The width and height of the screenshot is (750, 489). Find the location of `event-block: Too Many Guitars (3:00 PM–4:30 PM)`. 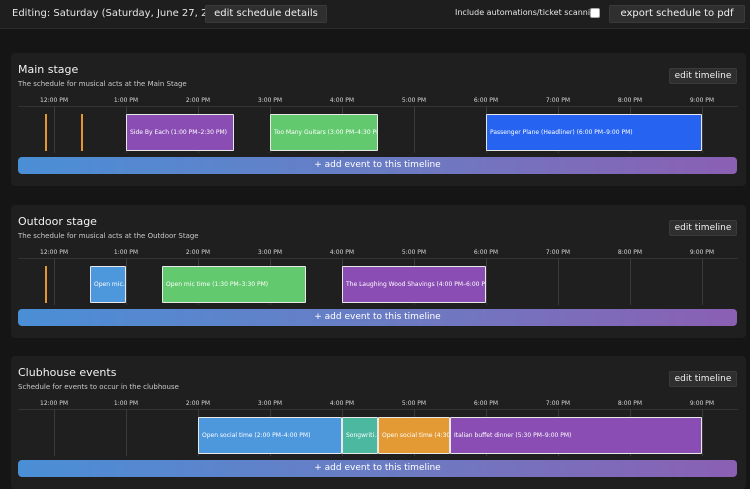

event-block: Too Many Guitars (3:00 PM–4:30 PM) is located at coordinates (324, 132).